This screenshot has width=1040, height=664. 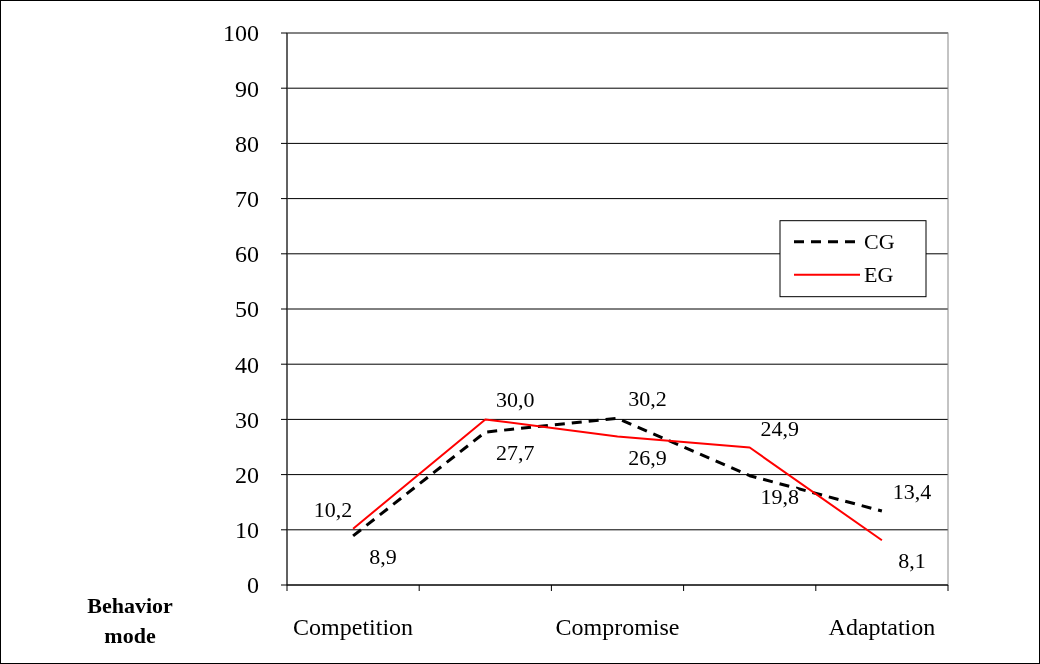 What do you see at coordinates (882, 627) in the screenshot?
I see `x-tick-label: Adaptation` at bounding box center [882, 627].